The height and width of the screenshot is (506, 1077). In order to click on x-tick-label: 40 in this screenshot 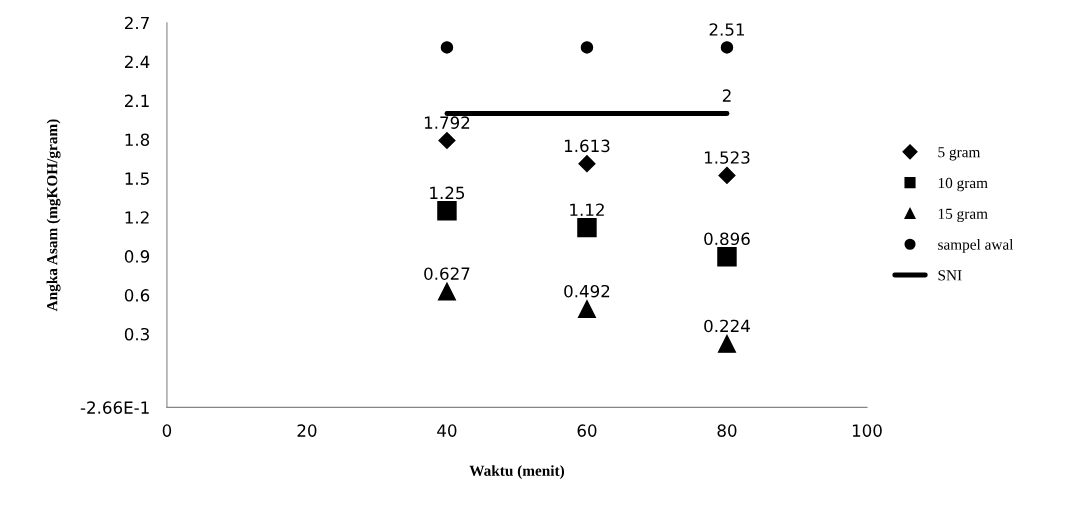, I will do `click(447, 430)`.